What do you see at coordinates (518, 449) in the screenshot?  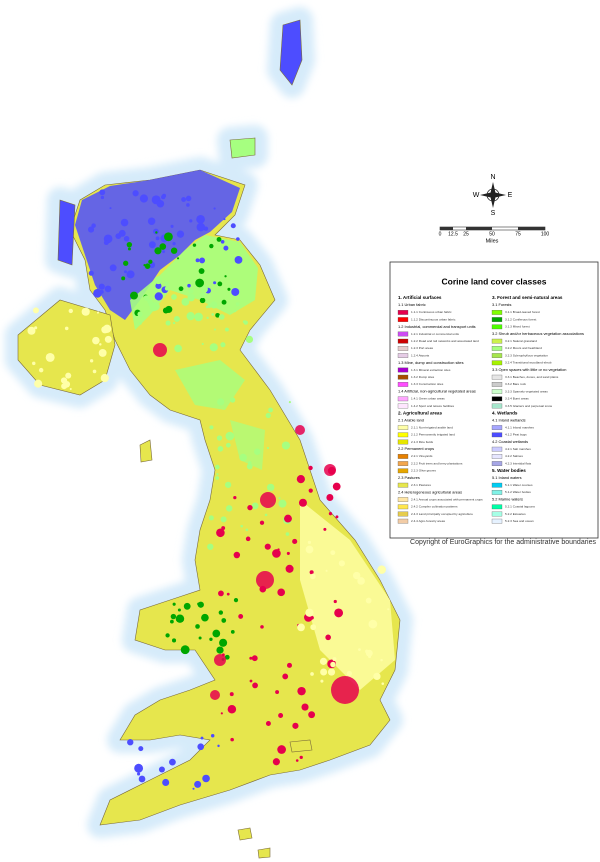 I see `legend-item-label: 4.2.1 Salt marshes` at bounding box center [518, 449].